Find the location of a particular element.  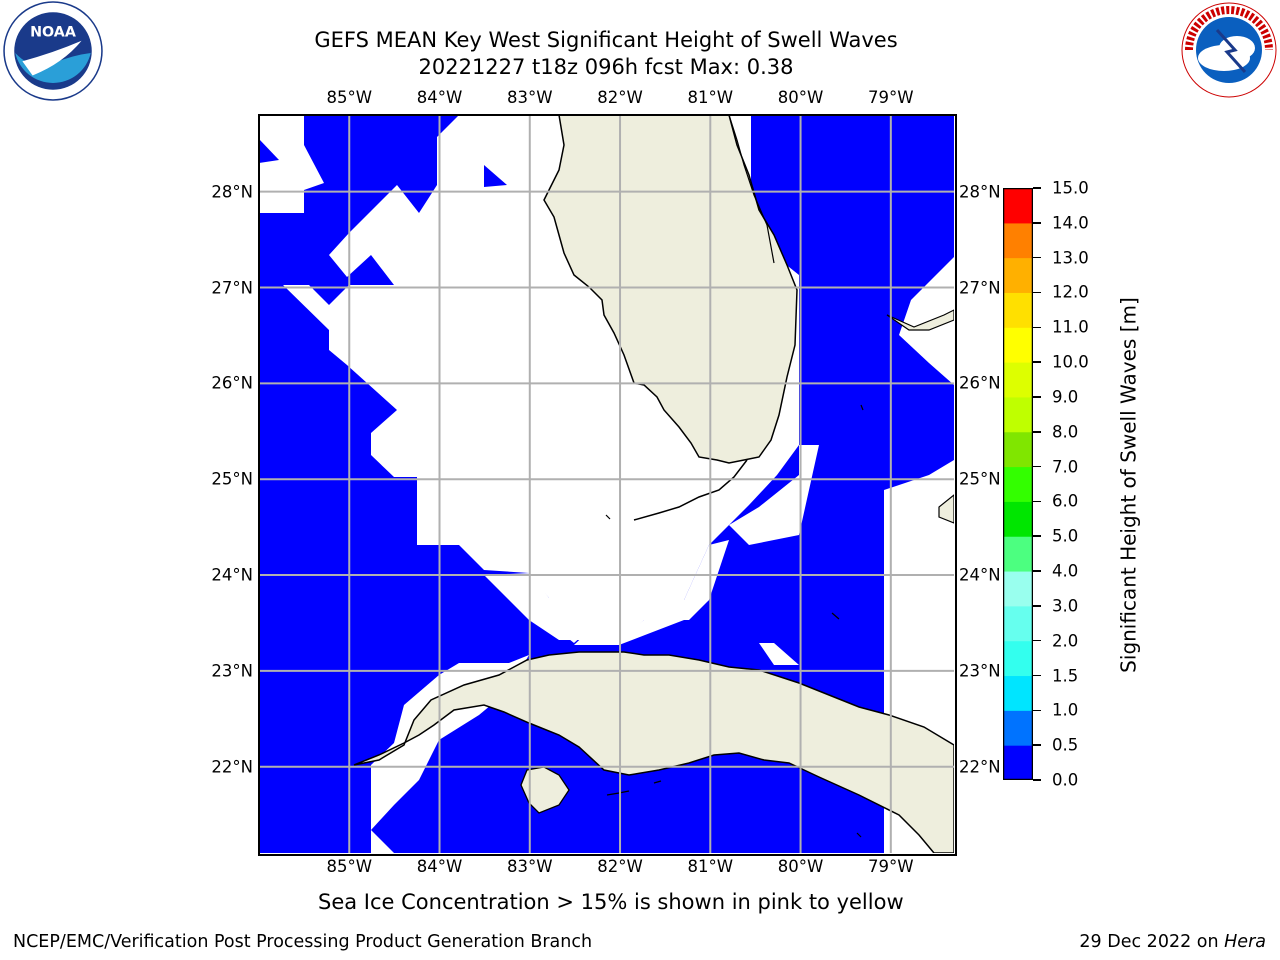

colorbar-title: Significant Height of Swell Waves [m] is located at coordinates (1128, 485).